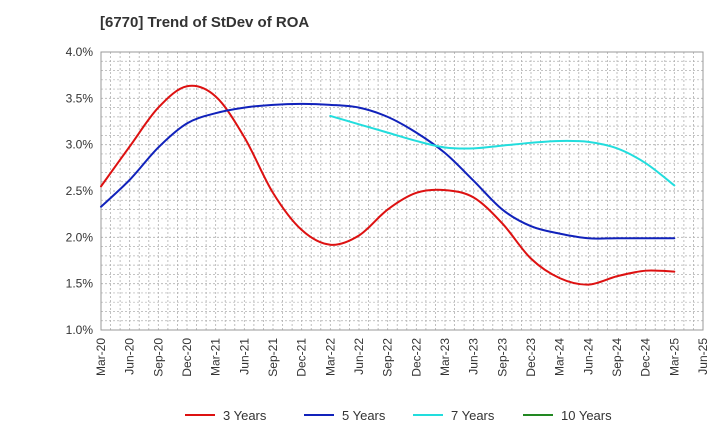 This screenshot has height=440, width=720. Describe the element at coordinates (617, 357) in the screenshot. I see `x-tick-label: Sep-24` at that location.